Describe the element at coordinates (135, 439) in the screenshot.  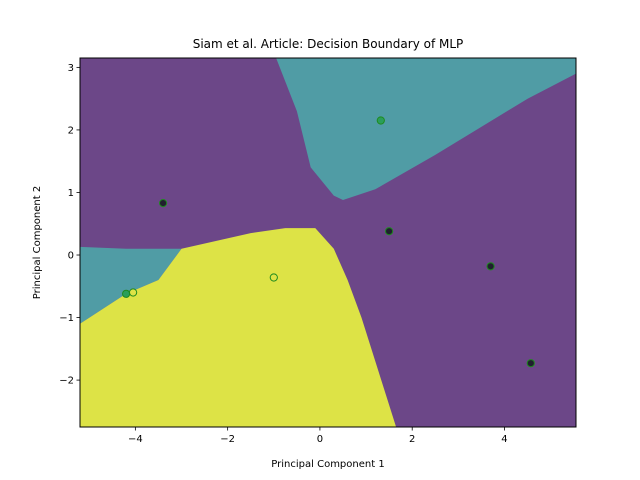
I see `x-tick-label: −4` at that location.